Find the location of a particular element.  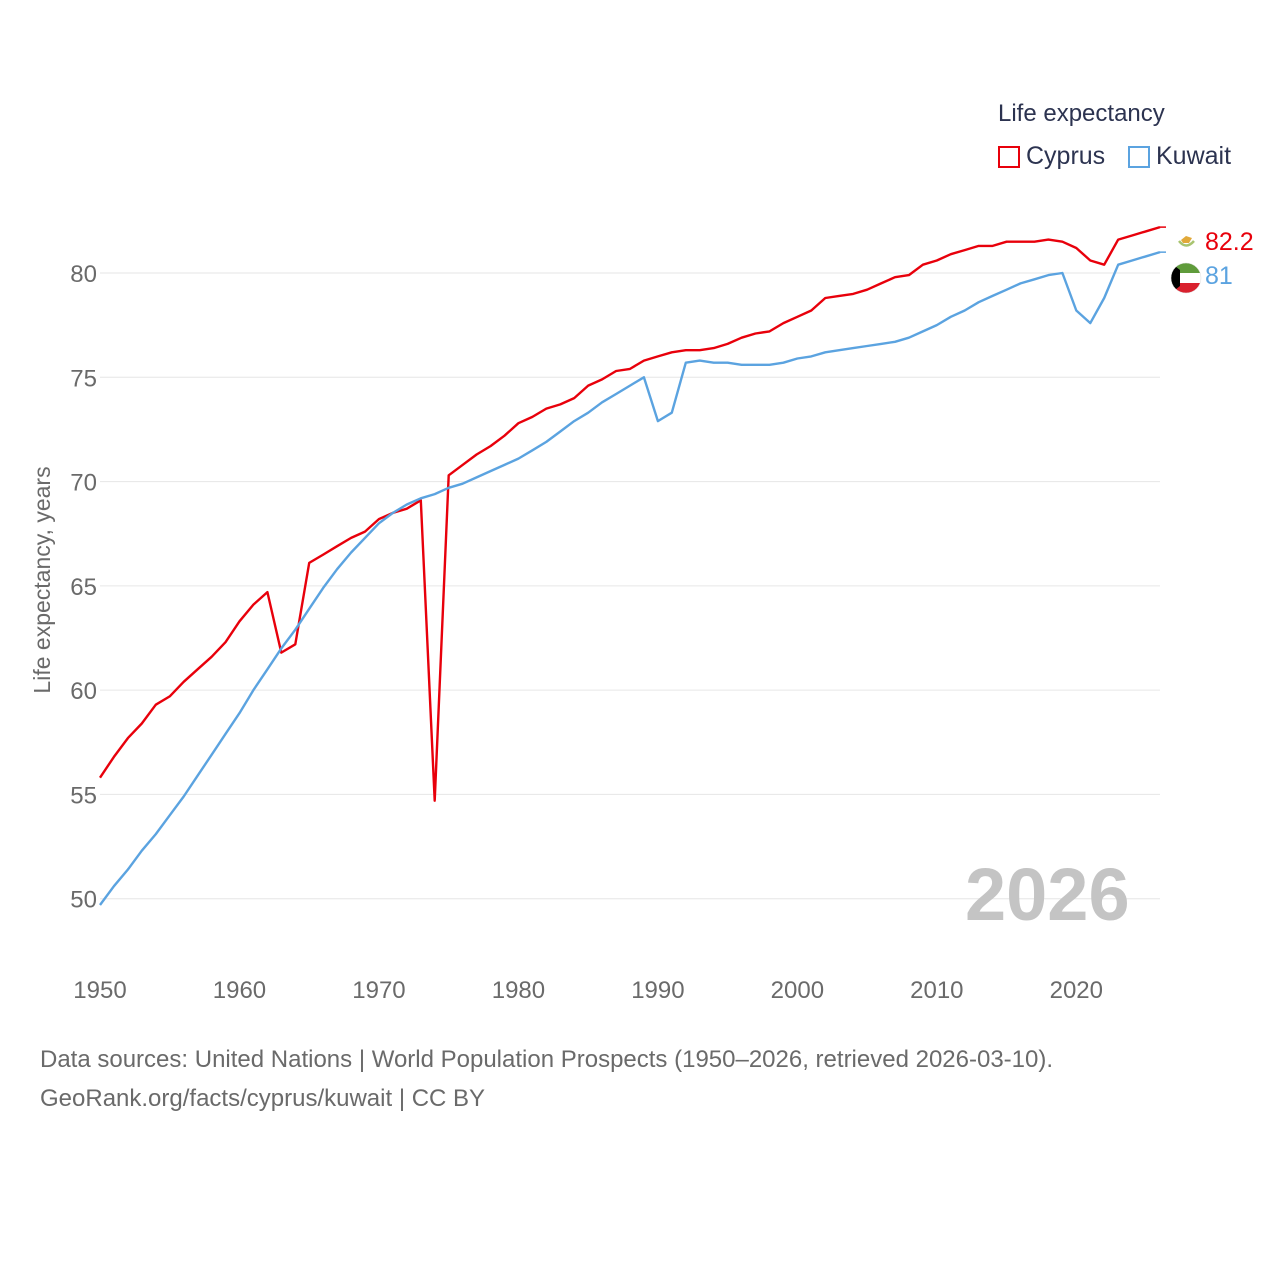

source-link: GeoRank.org/facts/cyprus/kuwait | CC BY is located at coordinates (263, 1098).